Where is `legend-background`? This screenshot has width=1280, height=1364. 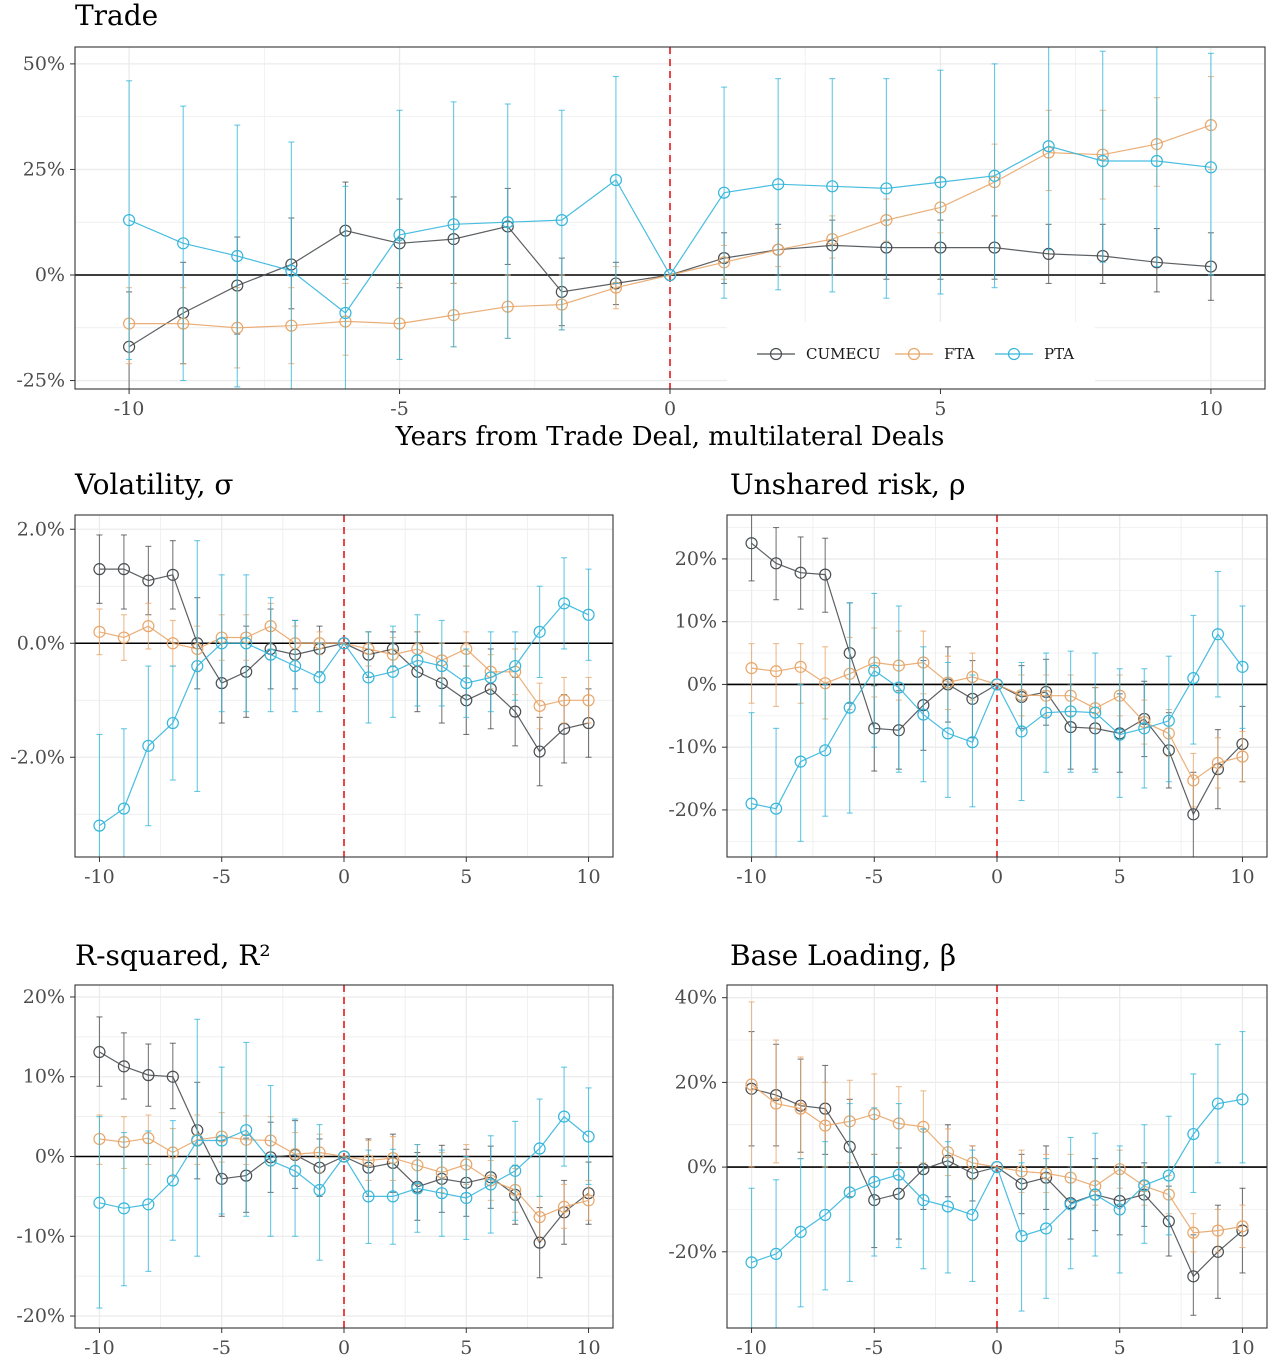 legend-background is located at coordinates (911, 355).